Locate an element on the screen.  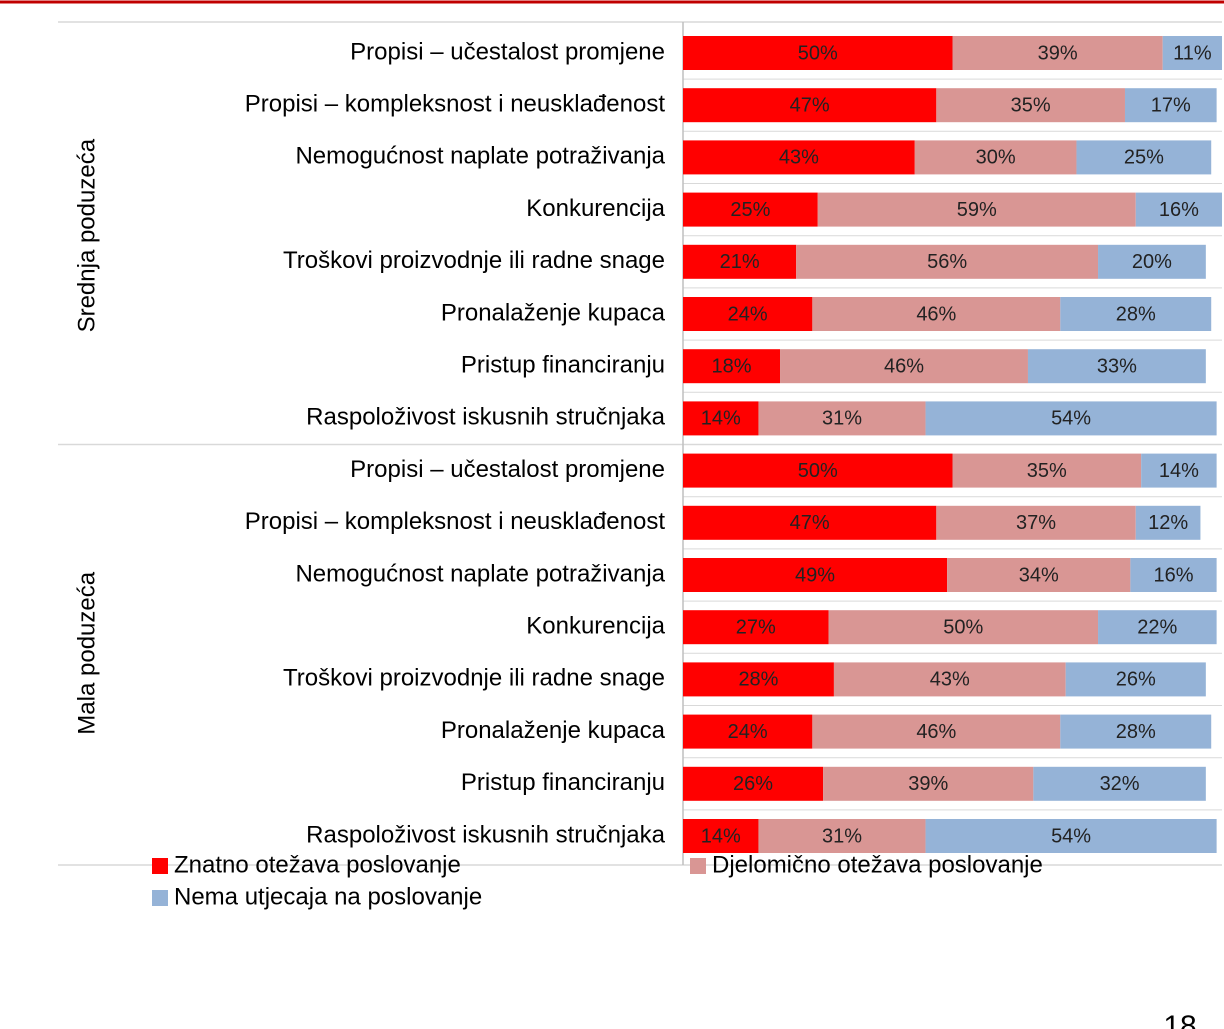
value-label: 37% is located at coordinates (1036, 523).